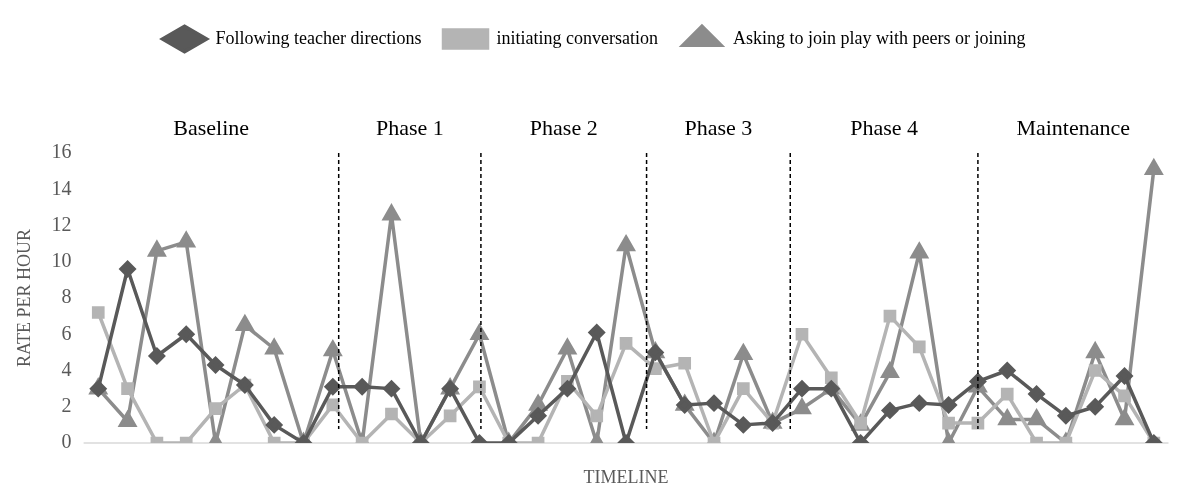  I want to click on text: Phase 1, so click(409, 127).